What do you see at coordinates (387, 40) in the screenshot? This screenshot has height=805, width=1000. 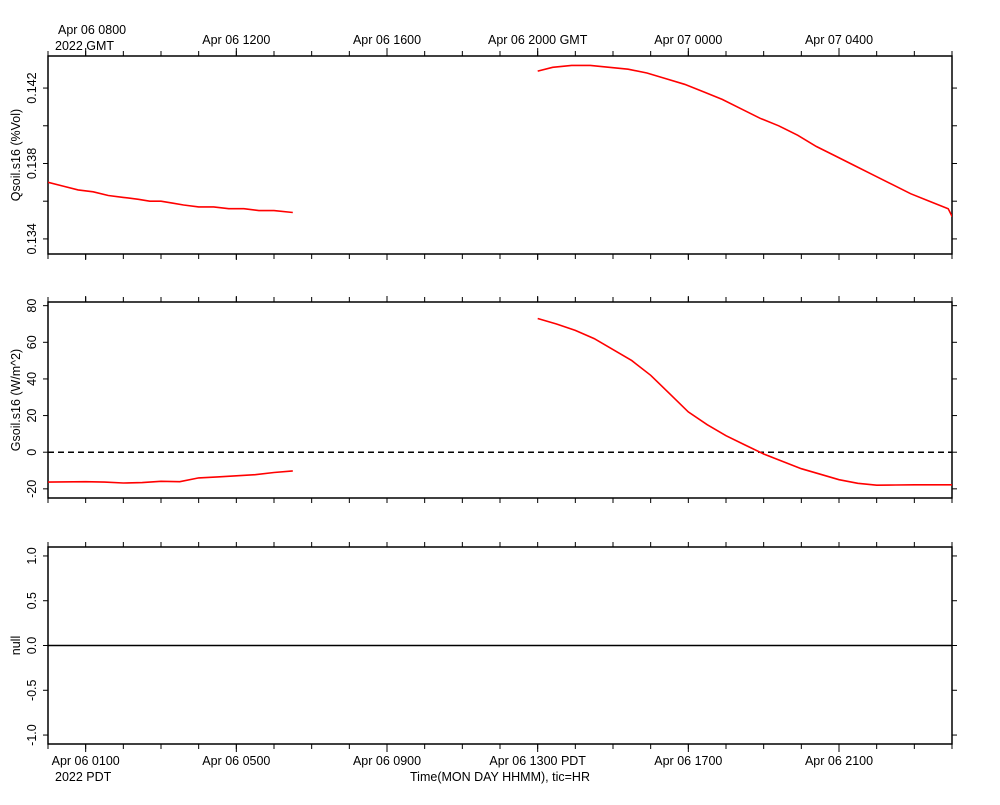 I see `gmt-tick-label: Apr 06 1600` at bounding box center [387, 40].